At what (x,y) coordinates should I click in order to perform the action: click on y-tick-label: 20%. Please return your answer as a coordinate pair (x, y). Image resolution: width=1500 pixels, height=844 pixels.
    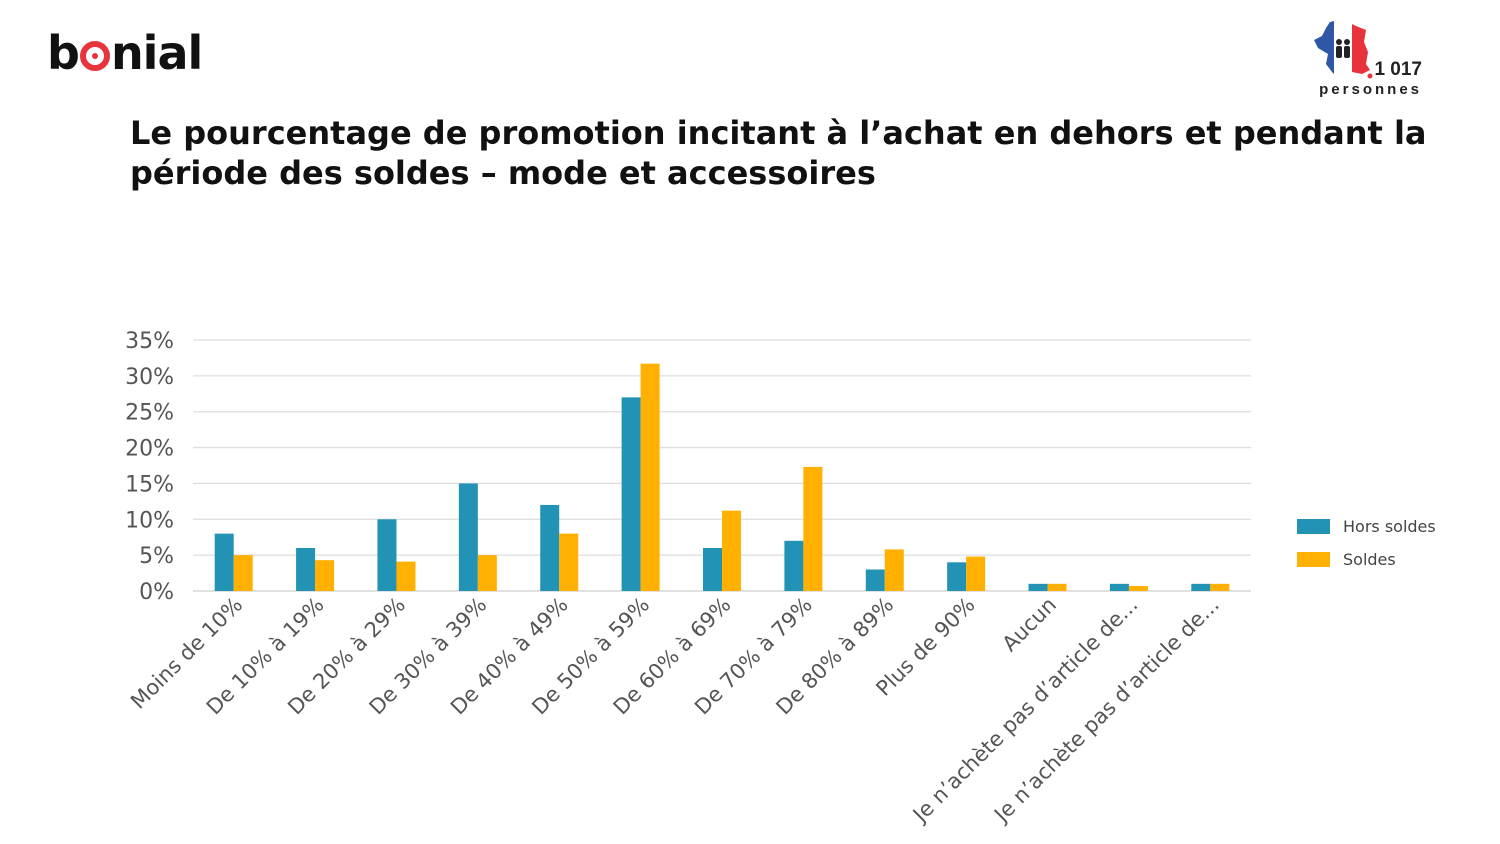
    Looking at the image, I should click on (149, 449).